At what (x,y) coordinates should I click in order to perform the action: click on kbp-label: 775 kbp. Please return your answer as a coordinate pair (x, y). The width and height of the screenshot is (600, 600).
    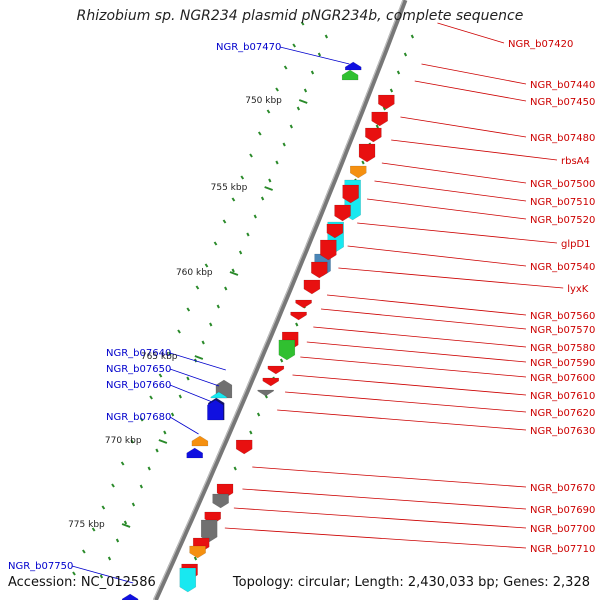
    Looking at the image, I should click on (86, 525).